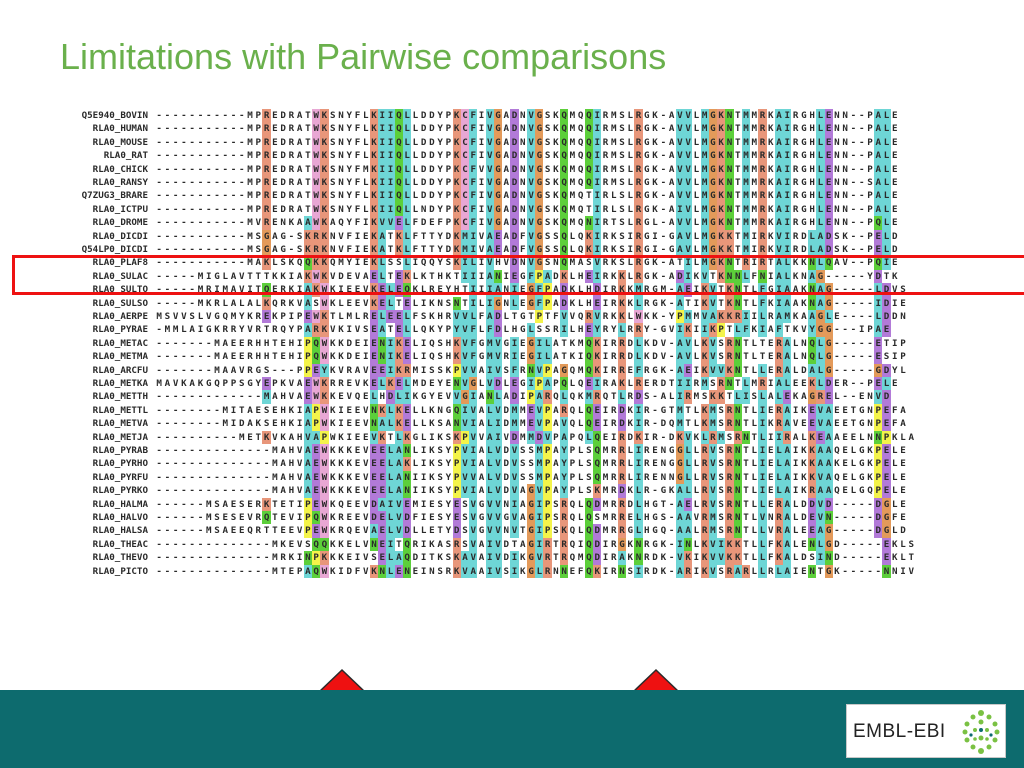 The width and height of the screenshot is (1024, 768). What do you see at coordinates (114, 249) in the screenshot?
I see `sequence-name: Q54LP0_DICDI` at bounding box center [114, 249].